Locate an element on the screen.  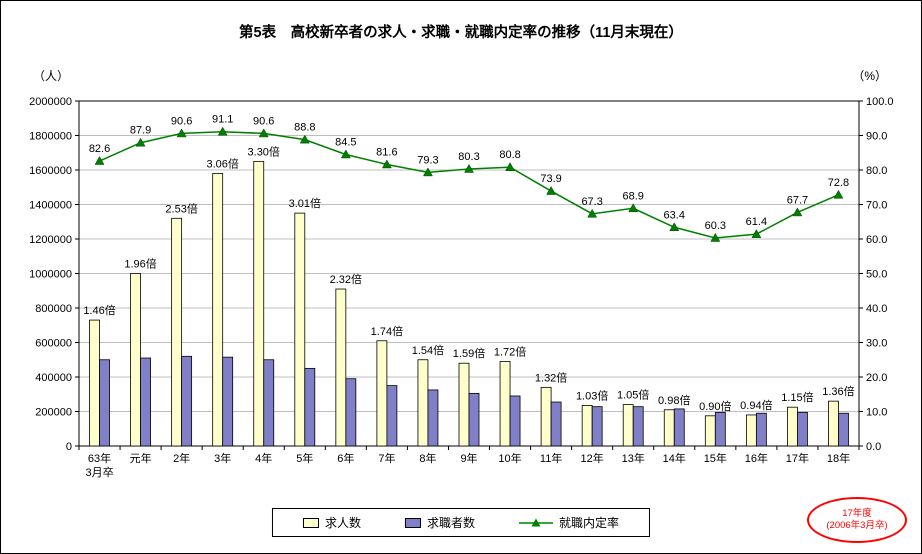
legend-item-kyujin: 求人数 is located at coordinates (331, 522).